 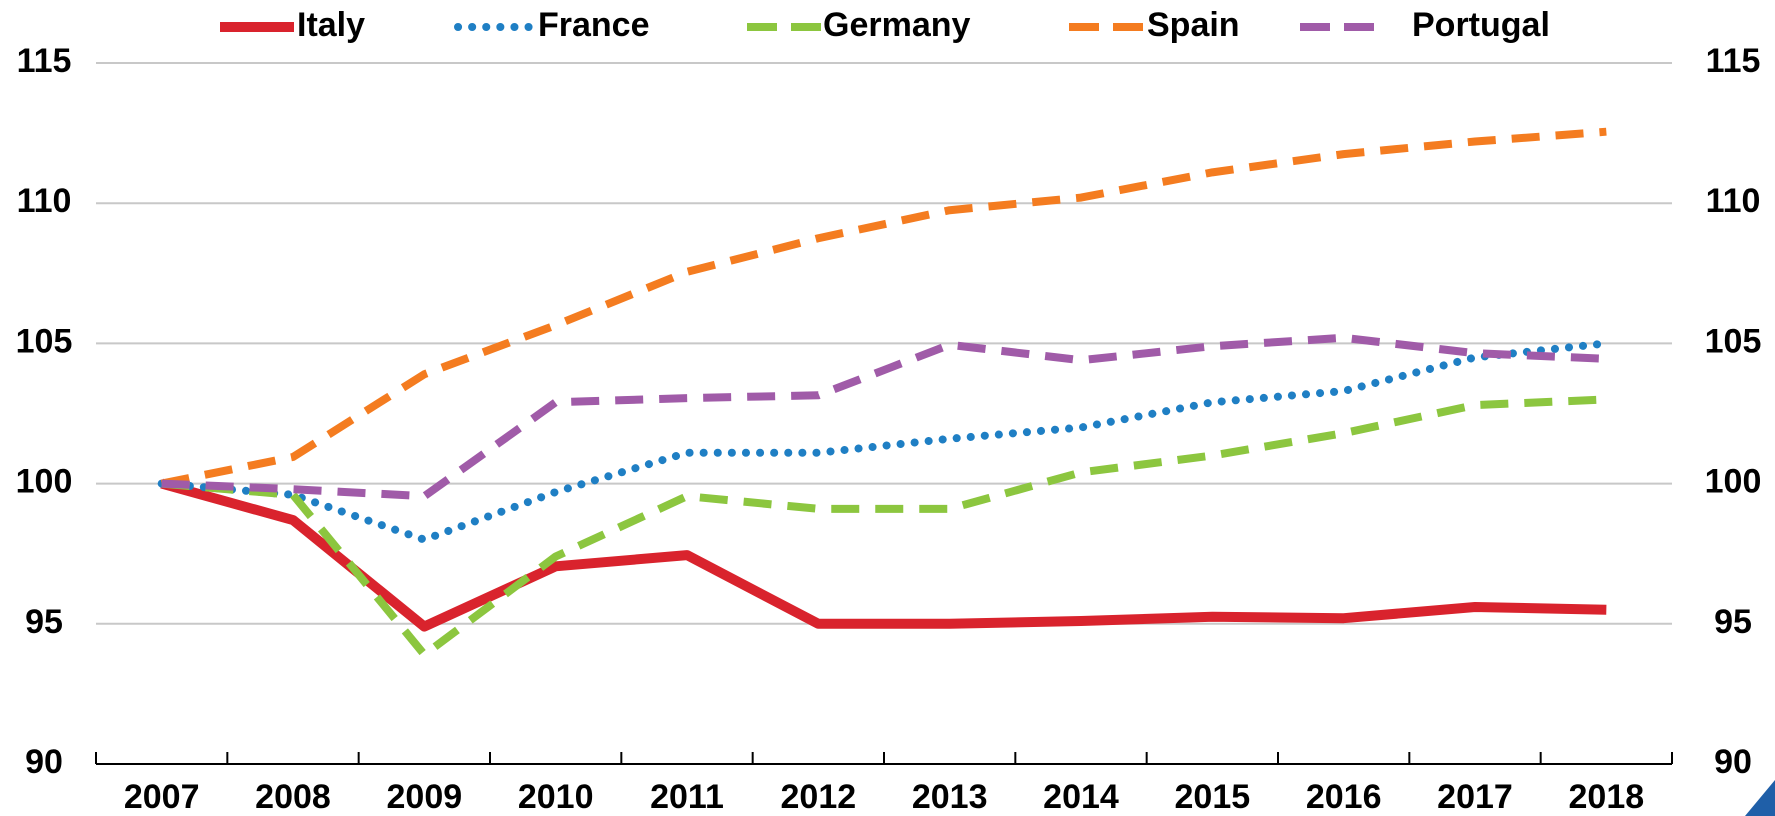 What do you see at coordinates (556, 797) in the screenshot?
I see `x-tick-label: 2010` at bounding box center [556, 797].